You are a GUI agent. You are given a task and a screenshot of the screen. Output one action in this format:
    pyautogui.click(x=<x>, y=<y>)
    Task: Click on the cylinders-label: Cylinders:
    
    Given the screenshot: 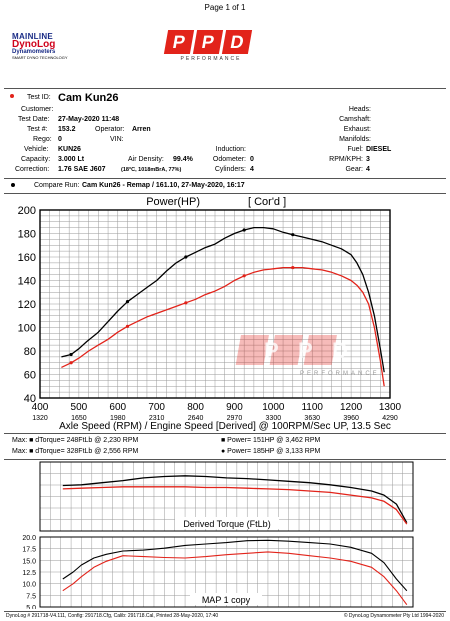 What is the action you would take?
    pyautogui.click(x=230, y=169)
    